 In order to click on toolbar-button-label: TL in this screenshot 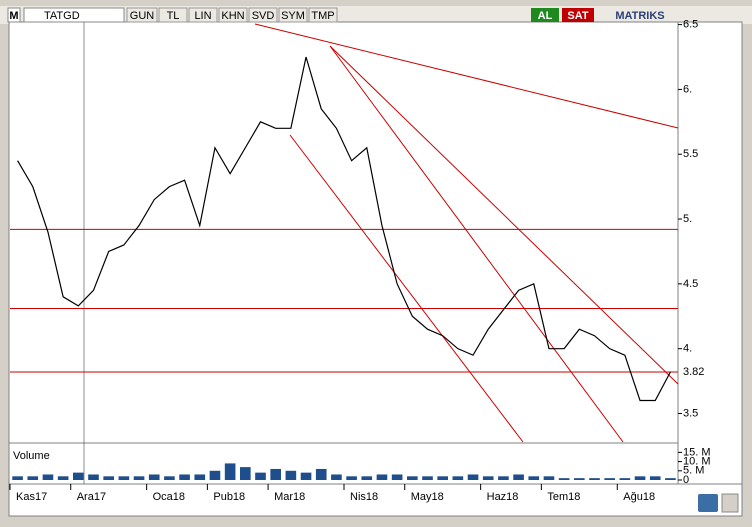, I will do `click(173, 16)`.